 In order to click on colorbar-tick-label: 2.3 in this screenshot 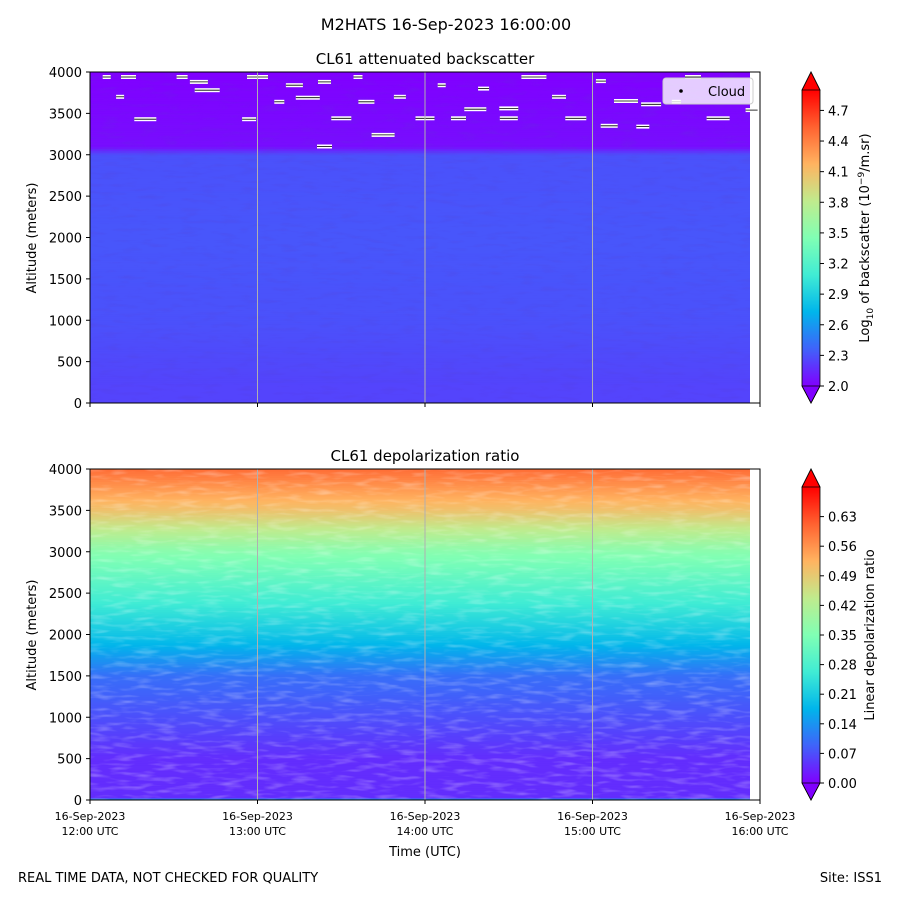, I will do `click(838, 356)`.